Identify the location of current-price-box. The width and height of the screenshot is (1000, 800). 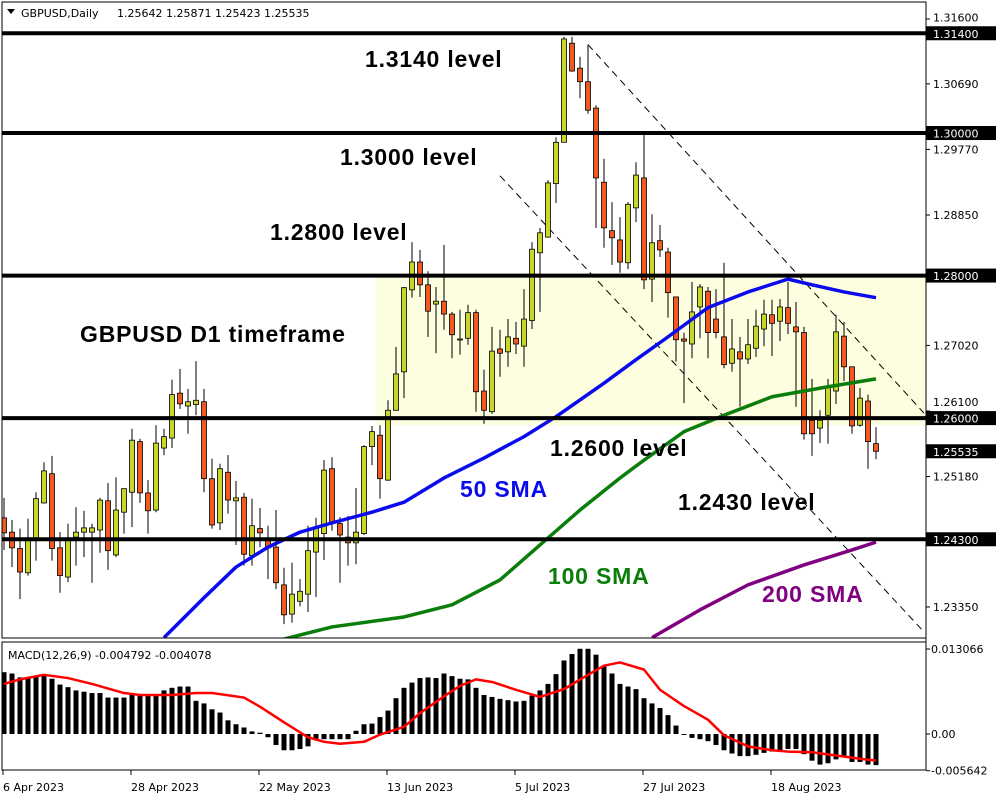
(961, 451).